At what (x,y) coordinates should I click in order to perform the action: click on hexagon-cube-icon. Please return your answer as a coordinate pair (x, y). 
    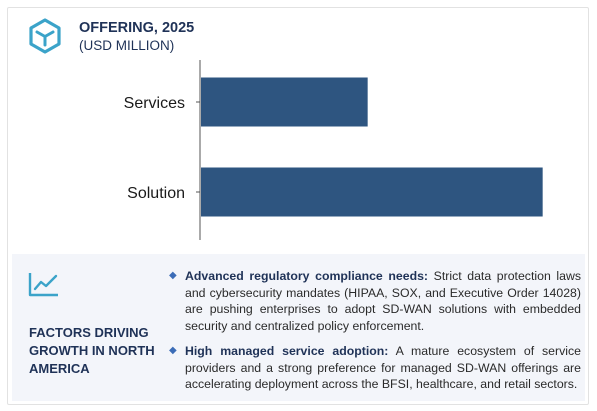
    Looking at the image, I should click on (45, 36).